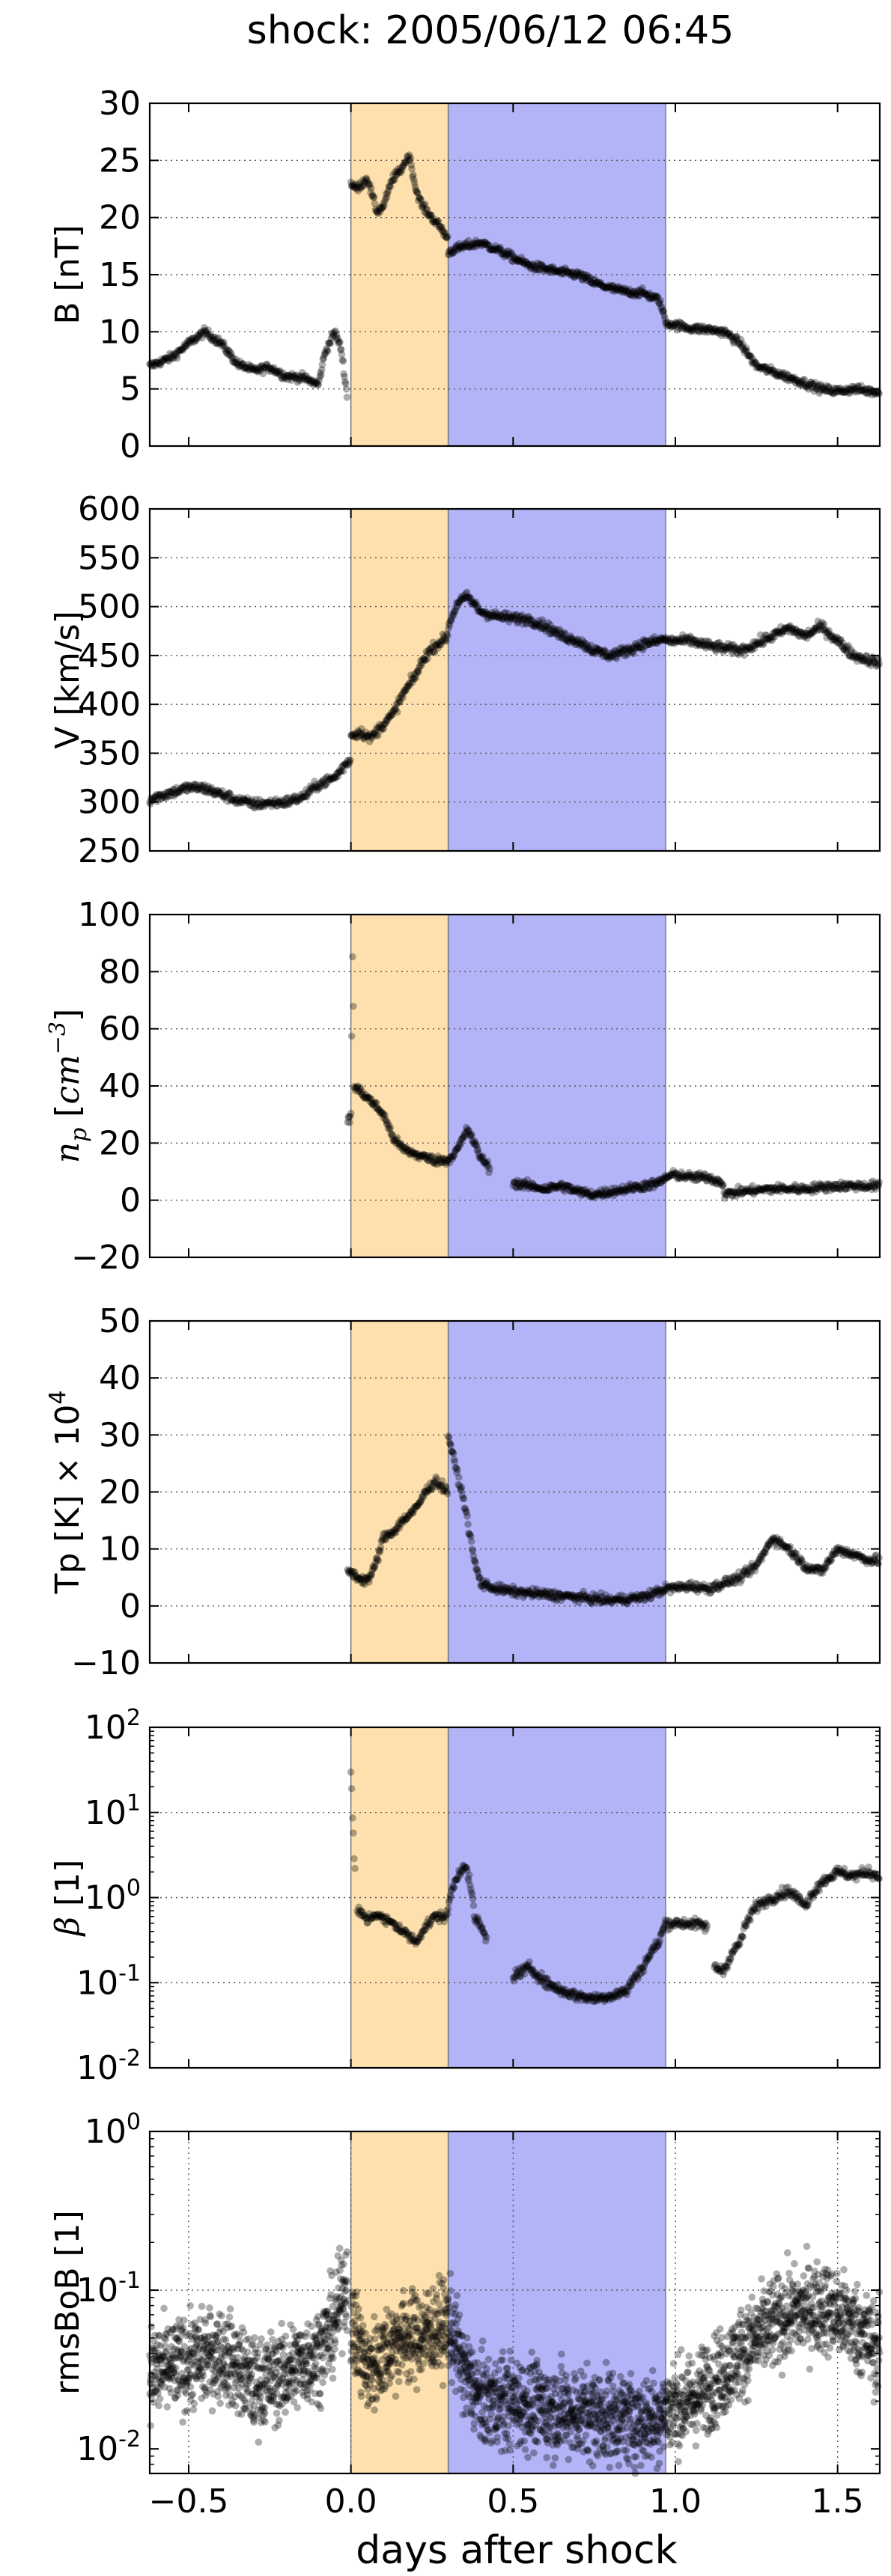  I want to click on y-tick-label: 0, so click(130, 1201).